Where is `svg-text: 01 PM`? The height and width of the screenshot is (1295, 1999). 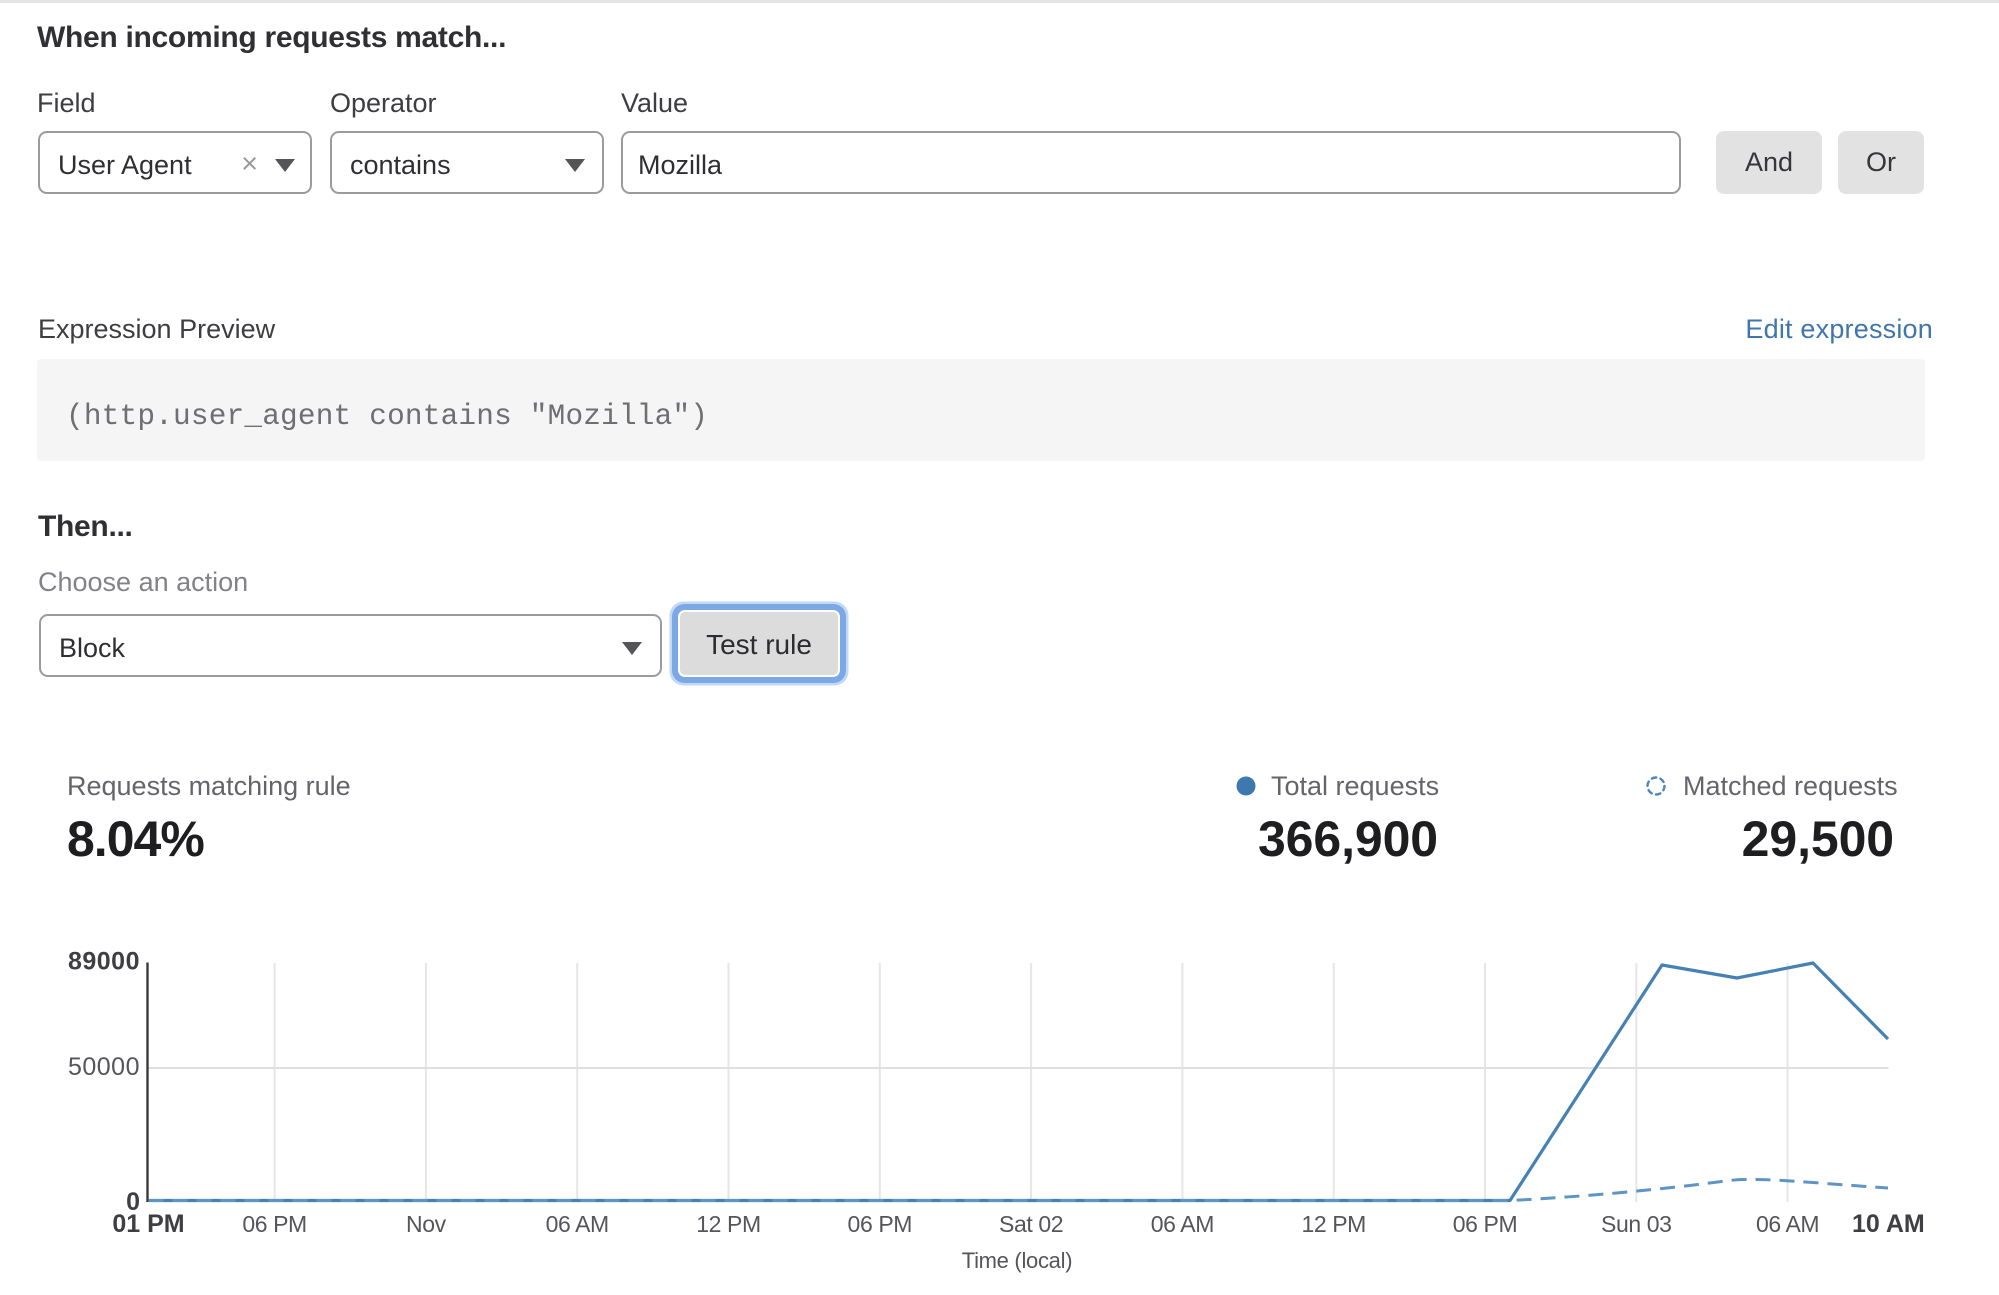
svg-text: 01 PM is located at coordinates (148, 1224).